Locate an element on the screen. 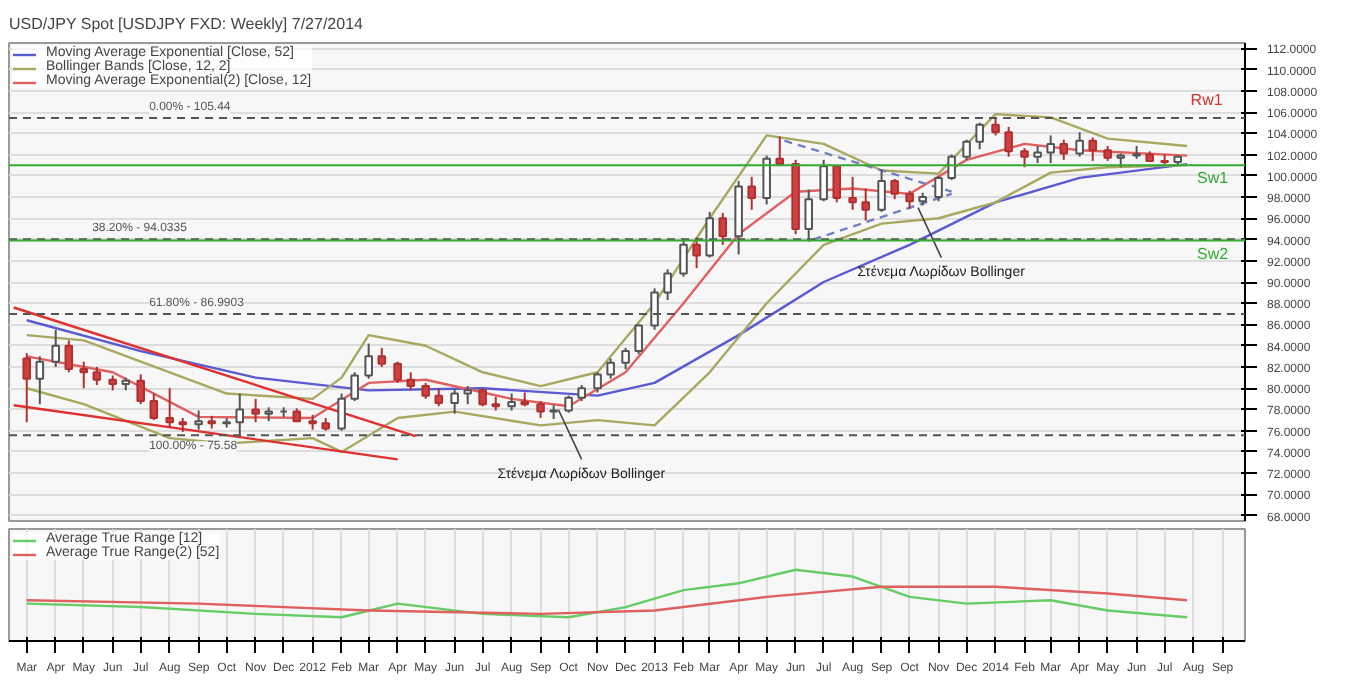  ref-line-label: Sw1 is located at coordinates (1213, 178).